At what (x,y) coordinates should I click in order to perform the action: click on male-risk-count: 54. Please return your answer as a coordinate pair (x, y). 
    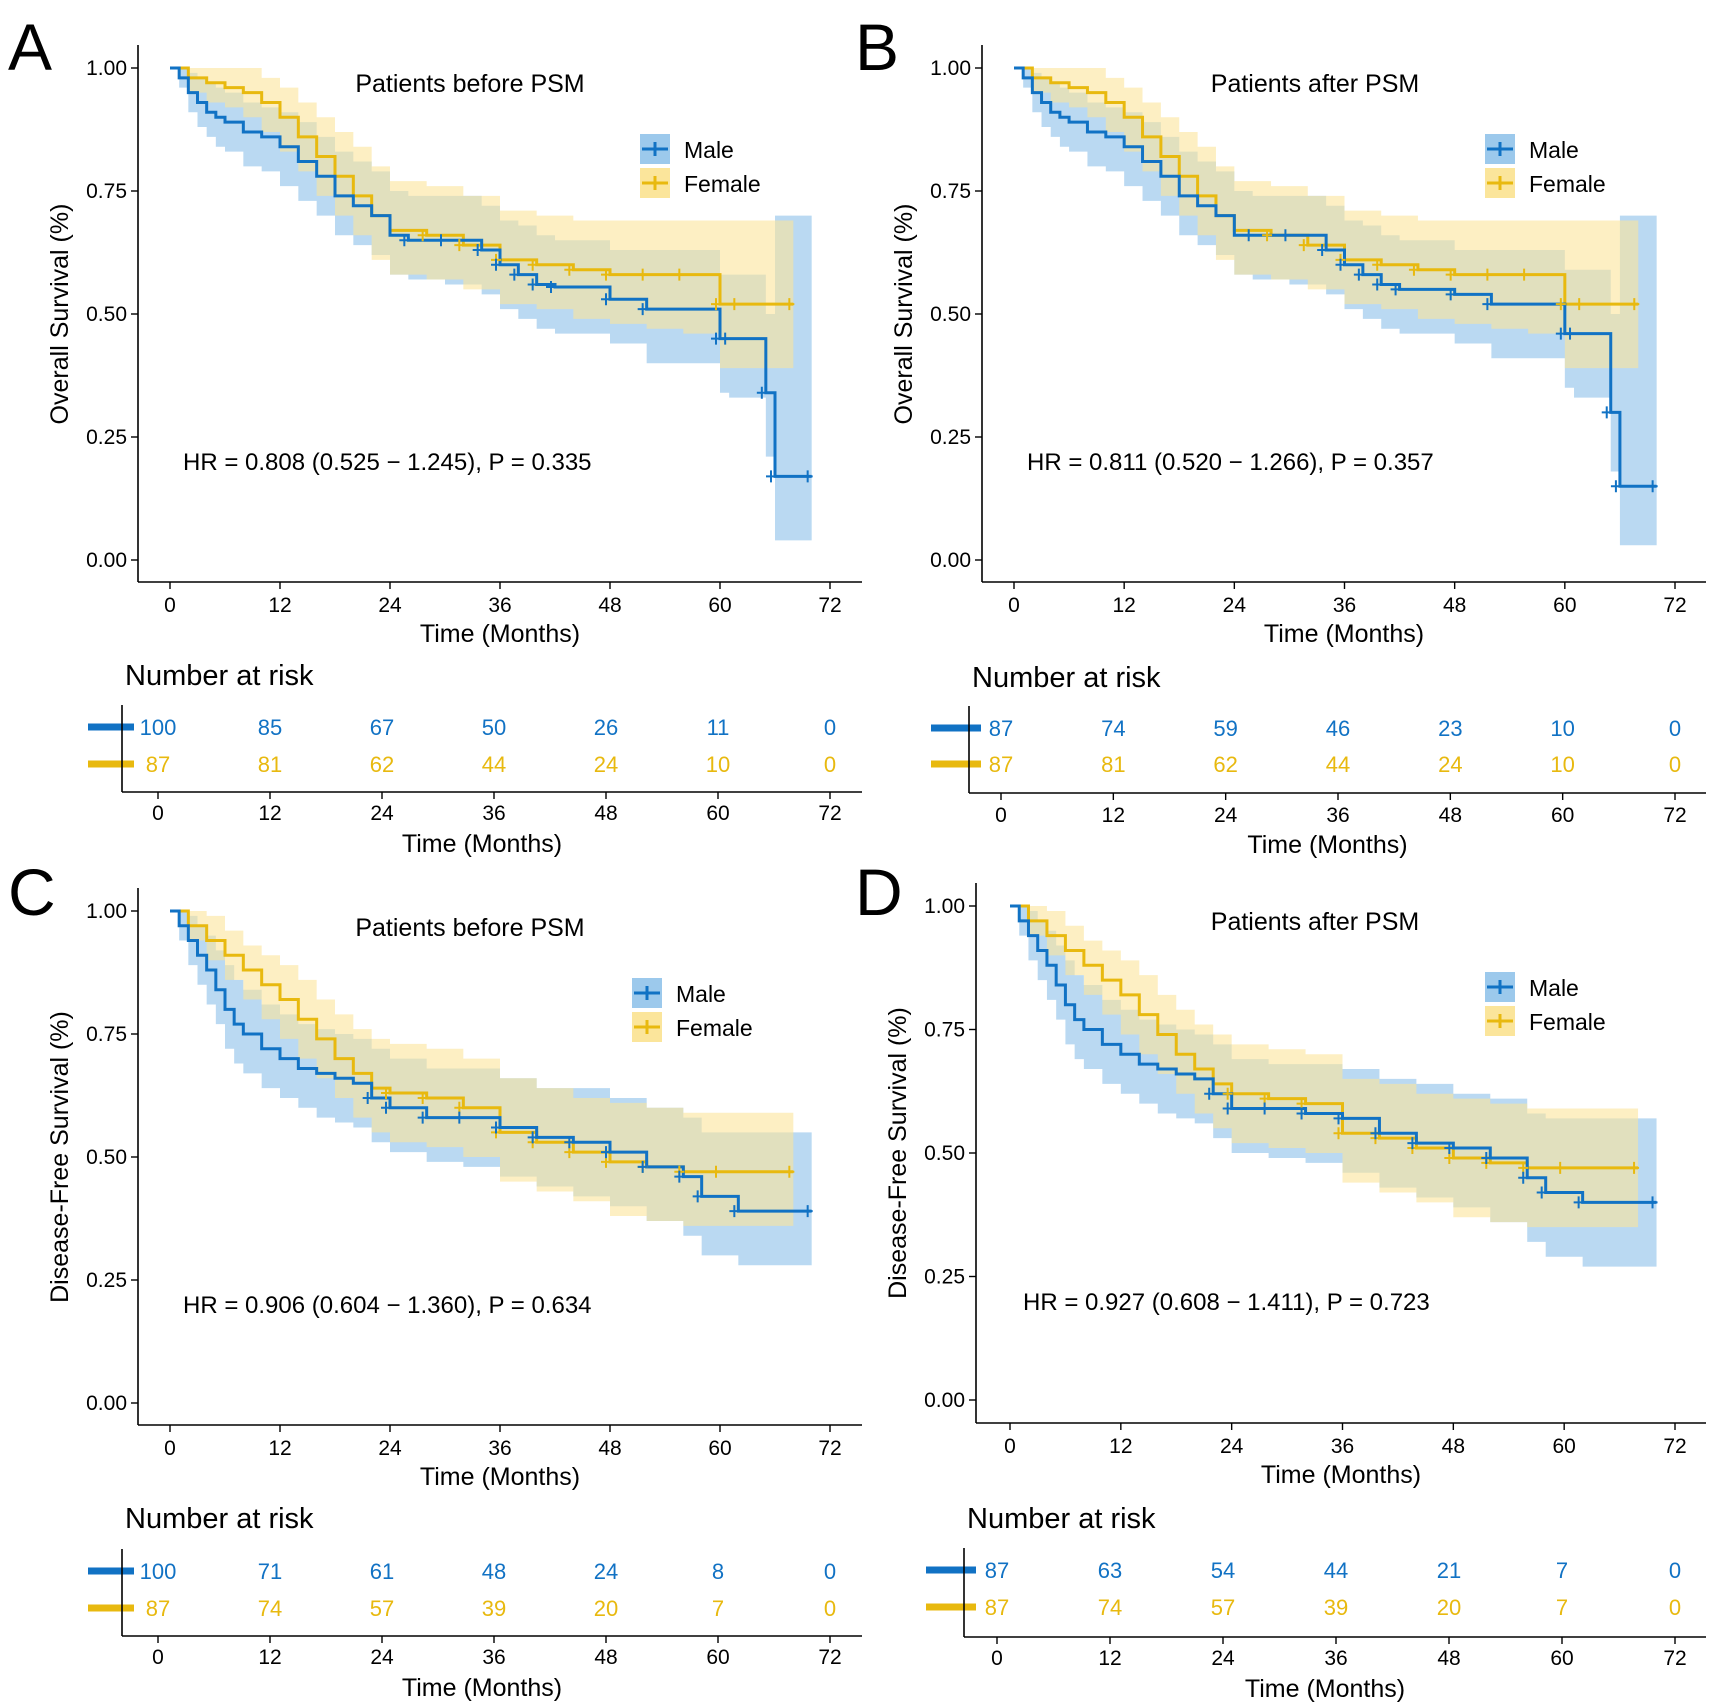
    Looking at the image, I should click on (1223, 1570).